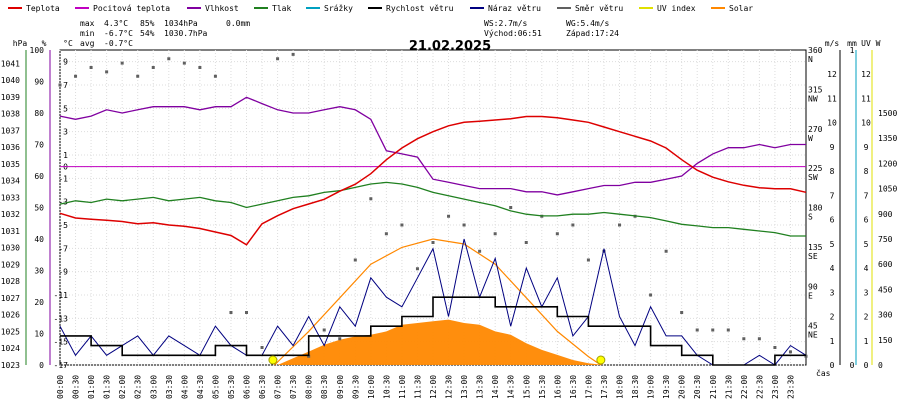 The height and width of the screenshot is (404, 900). What do you see at coordinates (885, 214) in the screenshot?
I see `w-axis-tick-4: 900` at bounding box center [885, 214].